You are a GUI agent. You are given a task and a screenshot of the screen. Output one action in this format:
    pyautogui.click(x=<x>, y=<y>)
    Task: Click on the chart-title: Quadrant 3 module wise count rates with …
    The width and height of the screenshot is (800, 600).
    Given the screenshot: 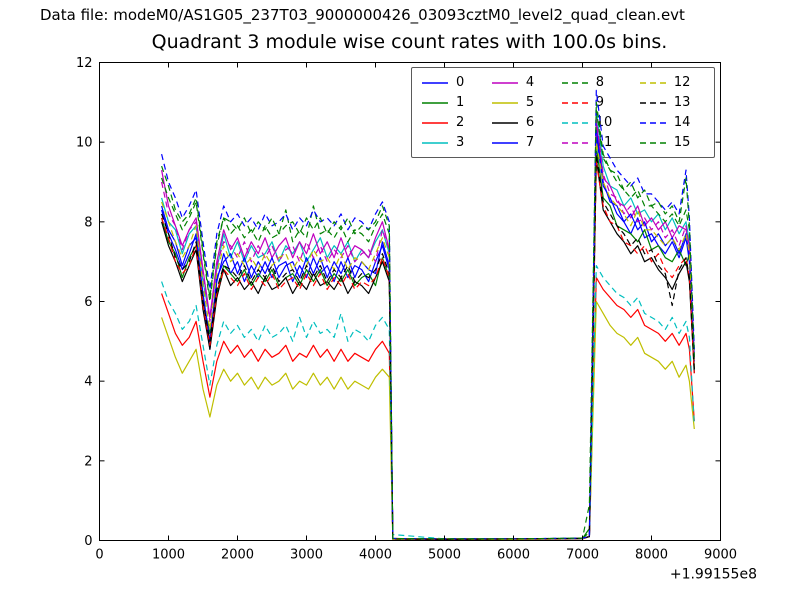 What is the action you would take?
    pyautogui.click(x=409, y=42)
    